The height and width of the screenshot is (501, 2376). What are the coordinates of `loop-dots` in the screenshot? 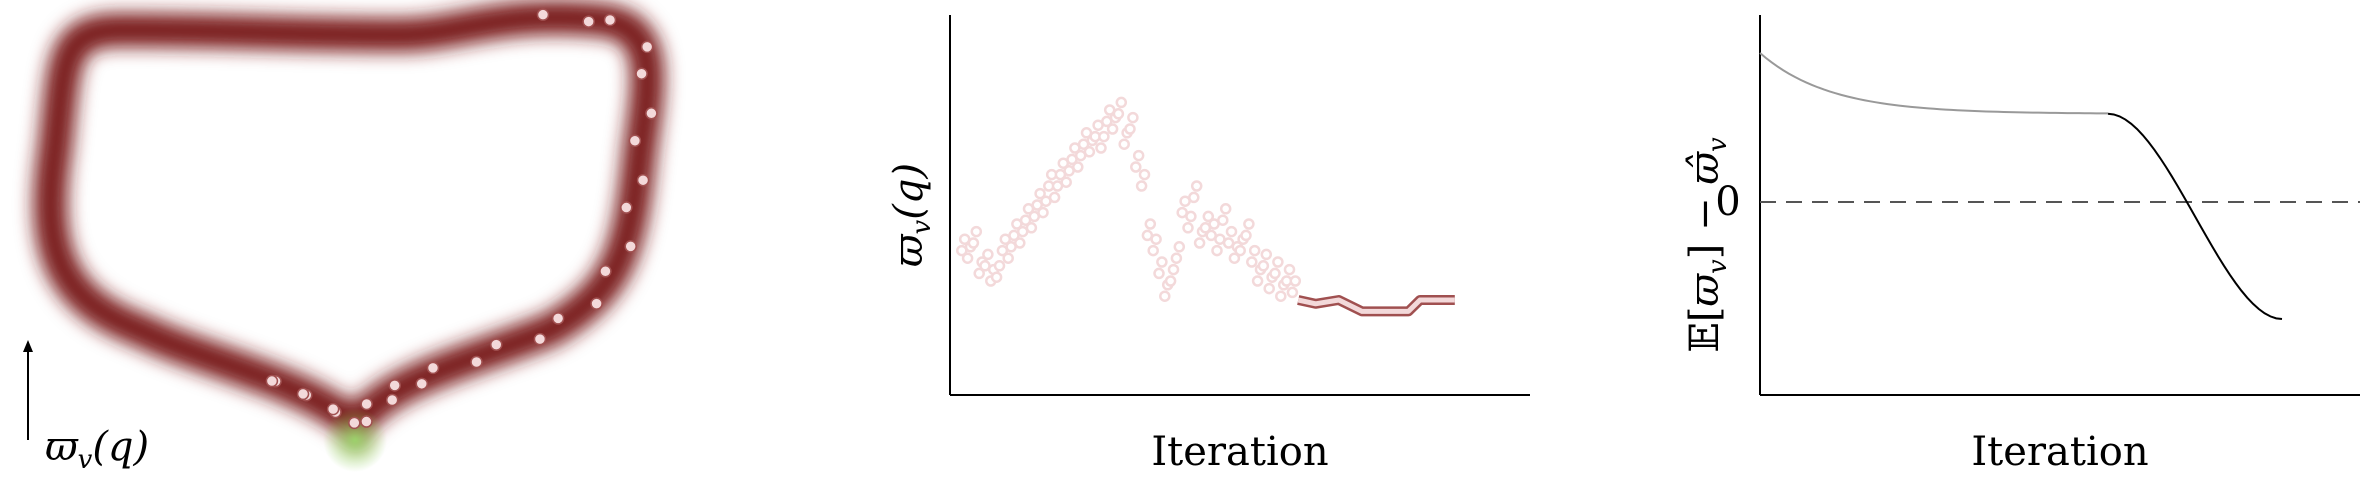 It's located at (461, 219).